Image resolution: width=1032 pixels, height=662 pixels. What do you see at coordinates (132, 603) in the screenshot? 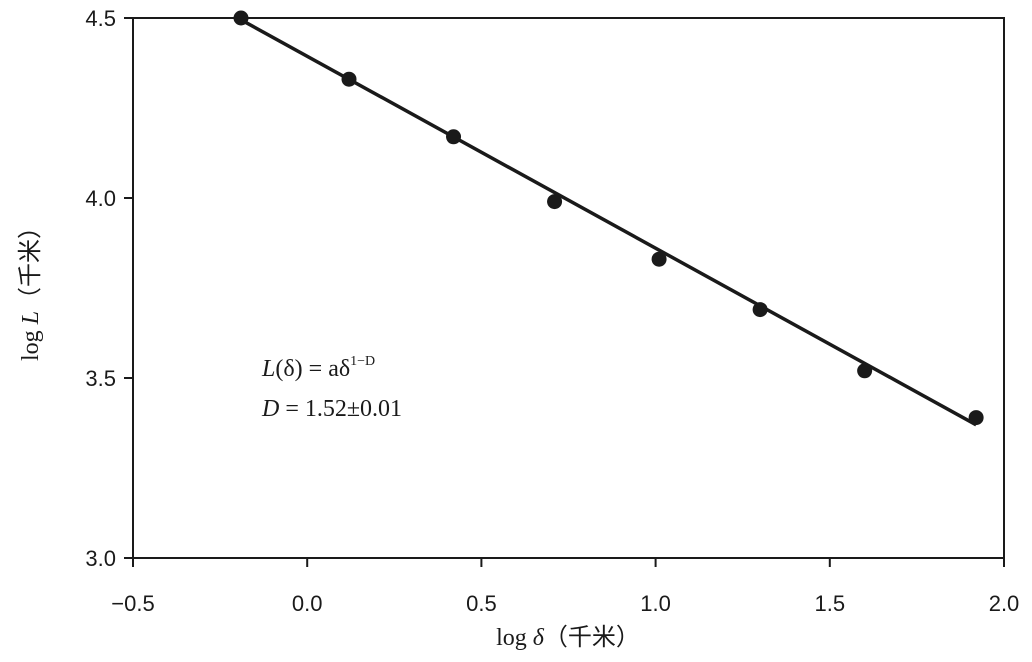
I see `x-tick-label: −0.5` at bounding box center [132, 603].